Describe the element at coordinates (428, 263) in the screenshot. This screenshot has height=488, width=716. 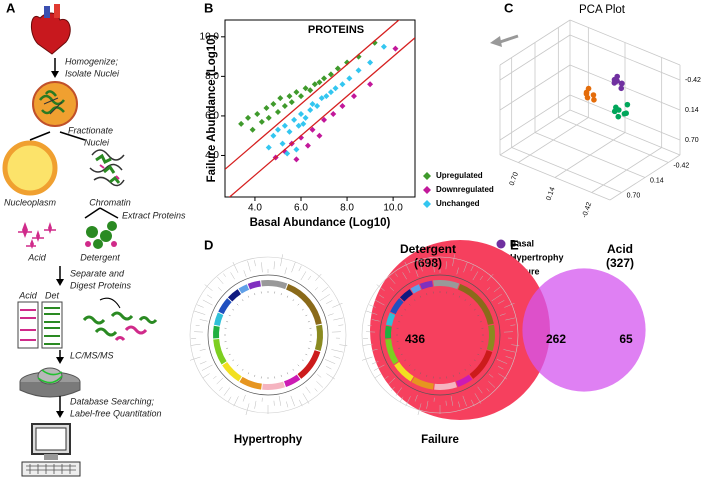
I see `set-size-label: (698)` at that location.